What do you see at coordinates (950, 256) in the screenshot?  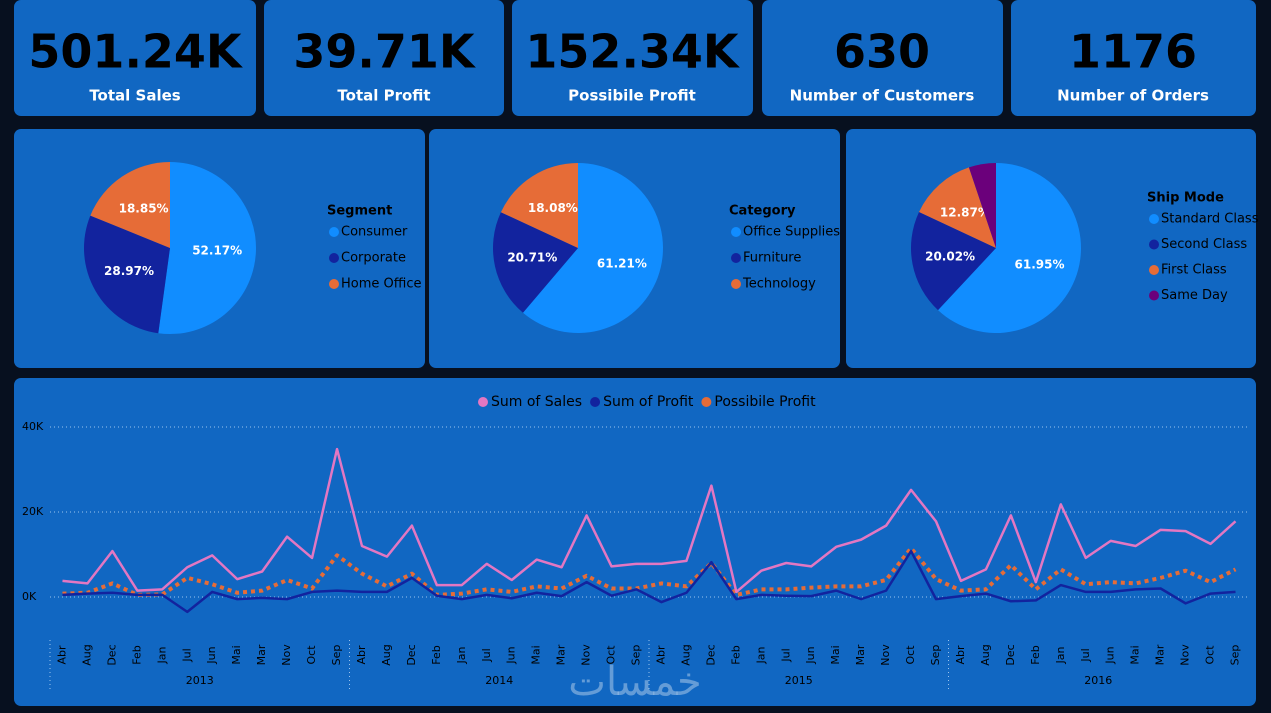 I see `pie-label: 20.02%` at bounding box center [950, 256].